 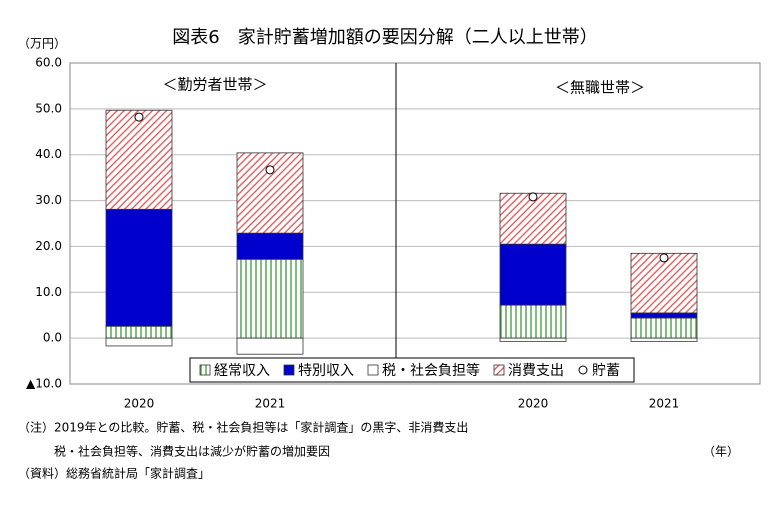 What do you see at coordinates (114, 473) in the screenshot?
I see `note: （資料）総務省統計局「家計調査」` at bounding box center [114, 473].